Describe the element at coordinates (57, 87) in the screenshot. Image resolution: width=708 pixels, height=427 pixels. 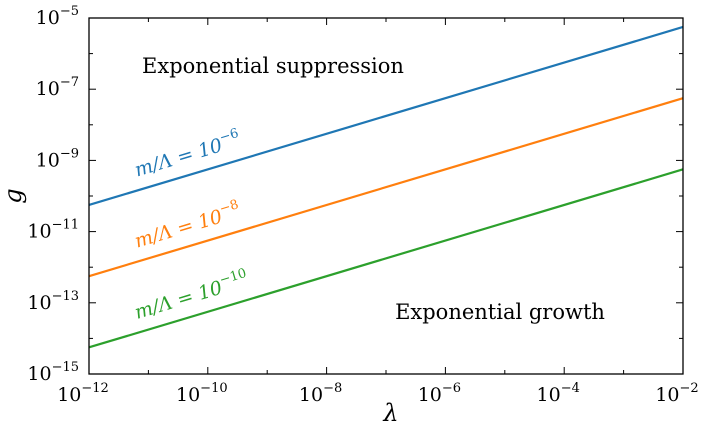
I see `y-tick-label: 10⁻⁷` at that location.